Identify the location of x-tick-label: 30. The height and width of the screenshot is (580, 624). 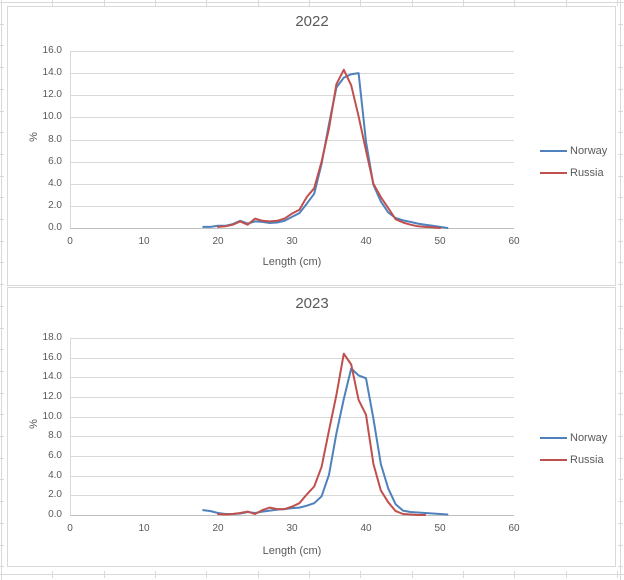
(292, 528).